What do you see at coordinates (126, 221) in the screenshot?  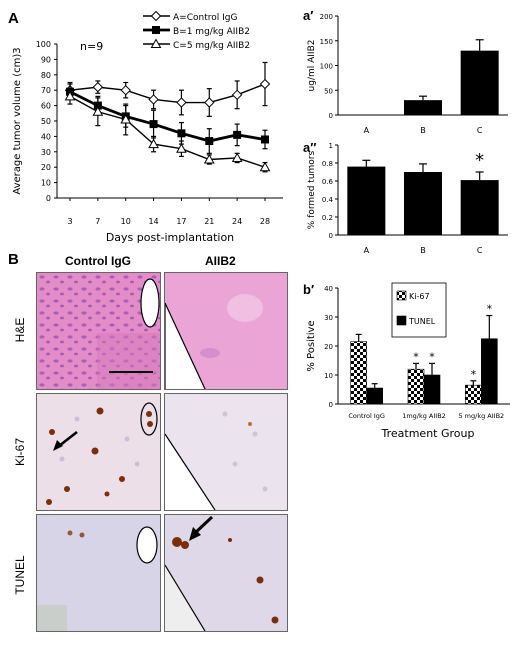 I see `x-tick-label: 10` at bounding box center [126, 221].